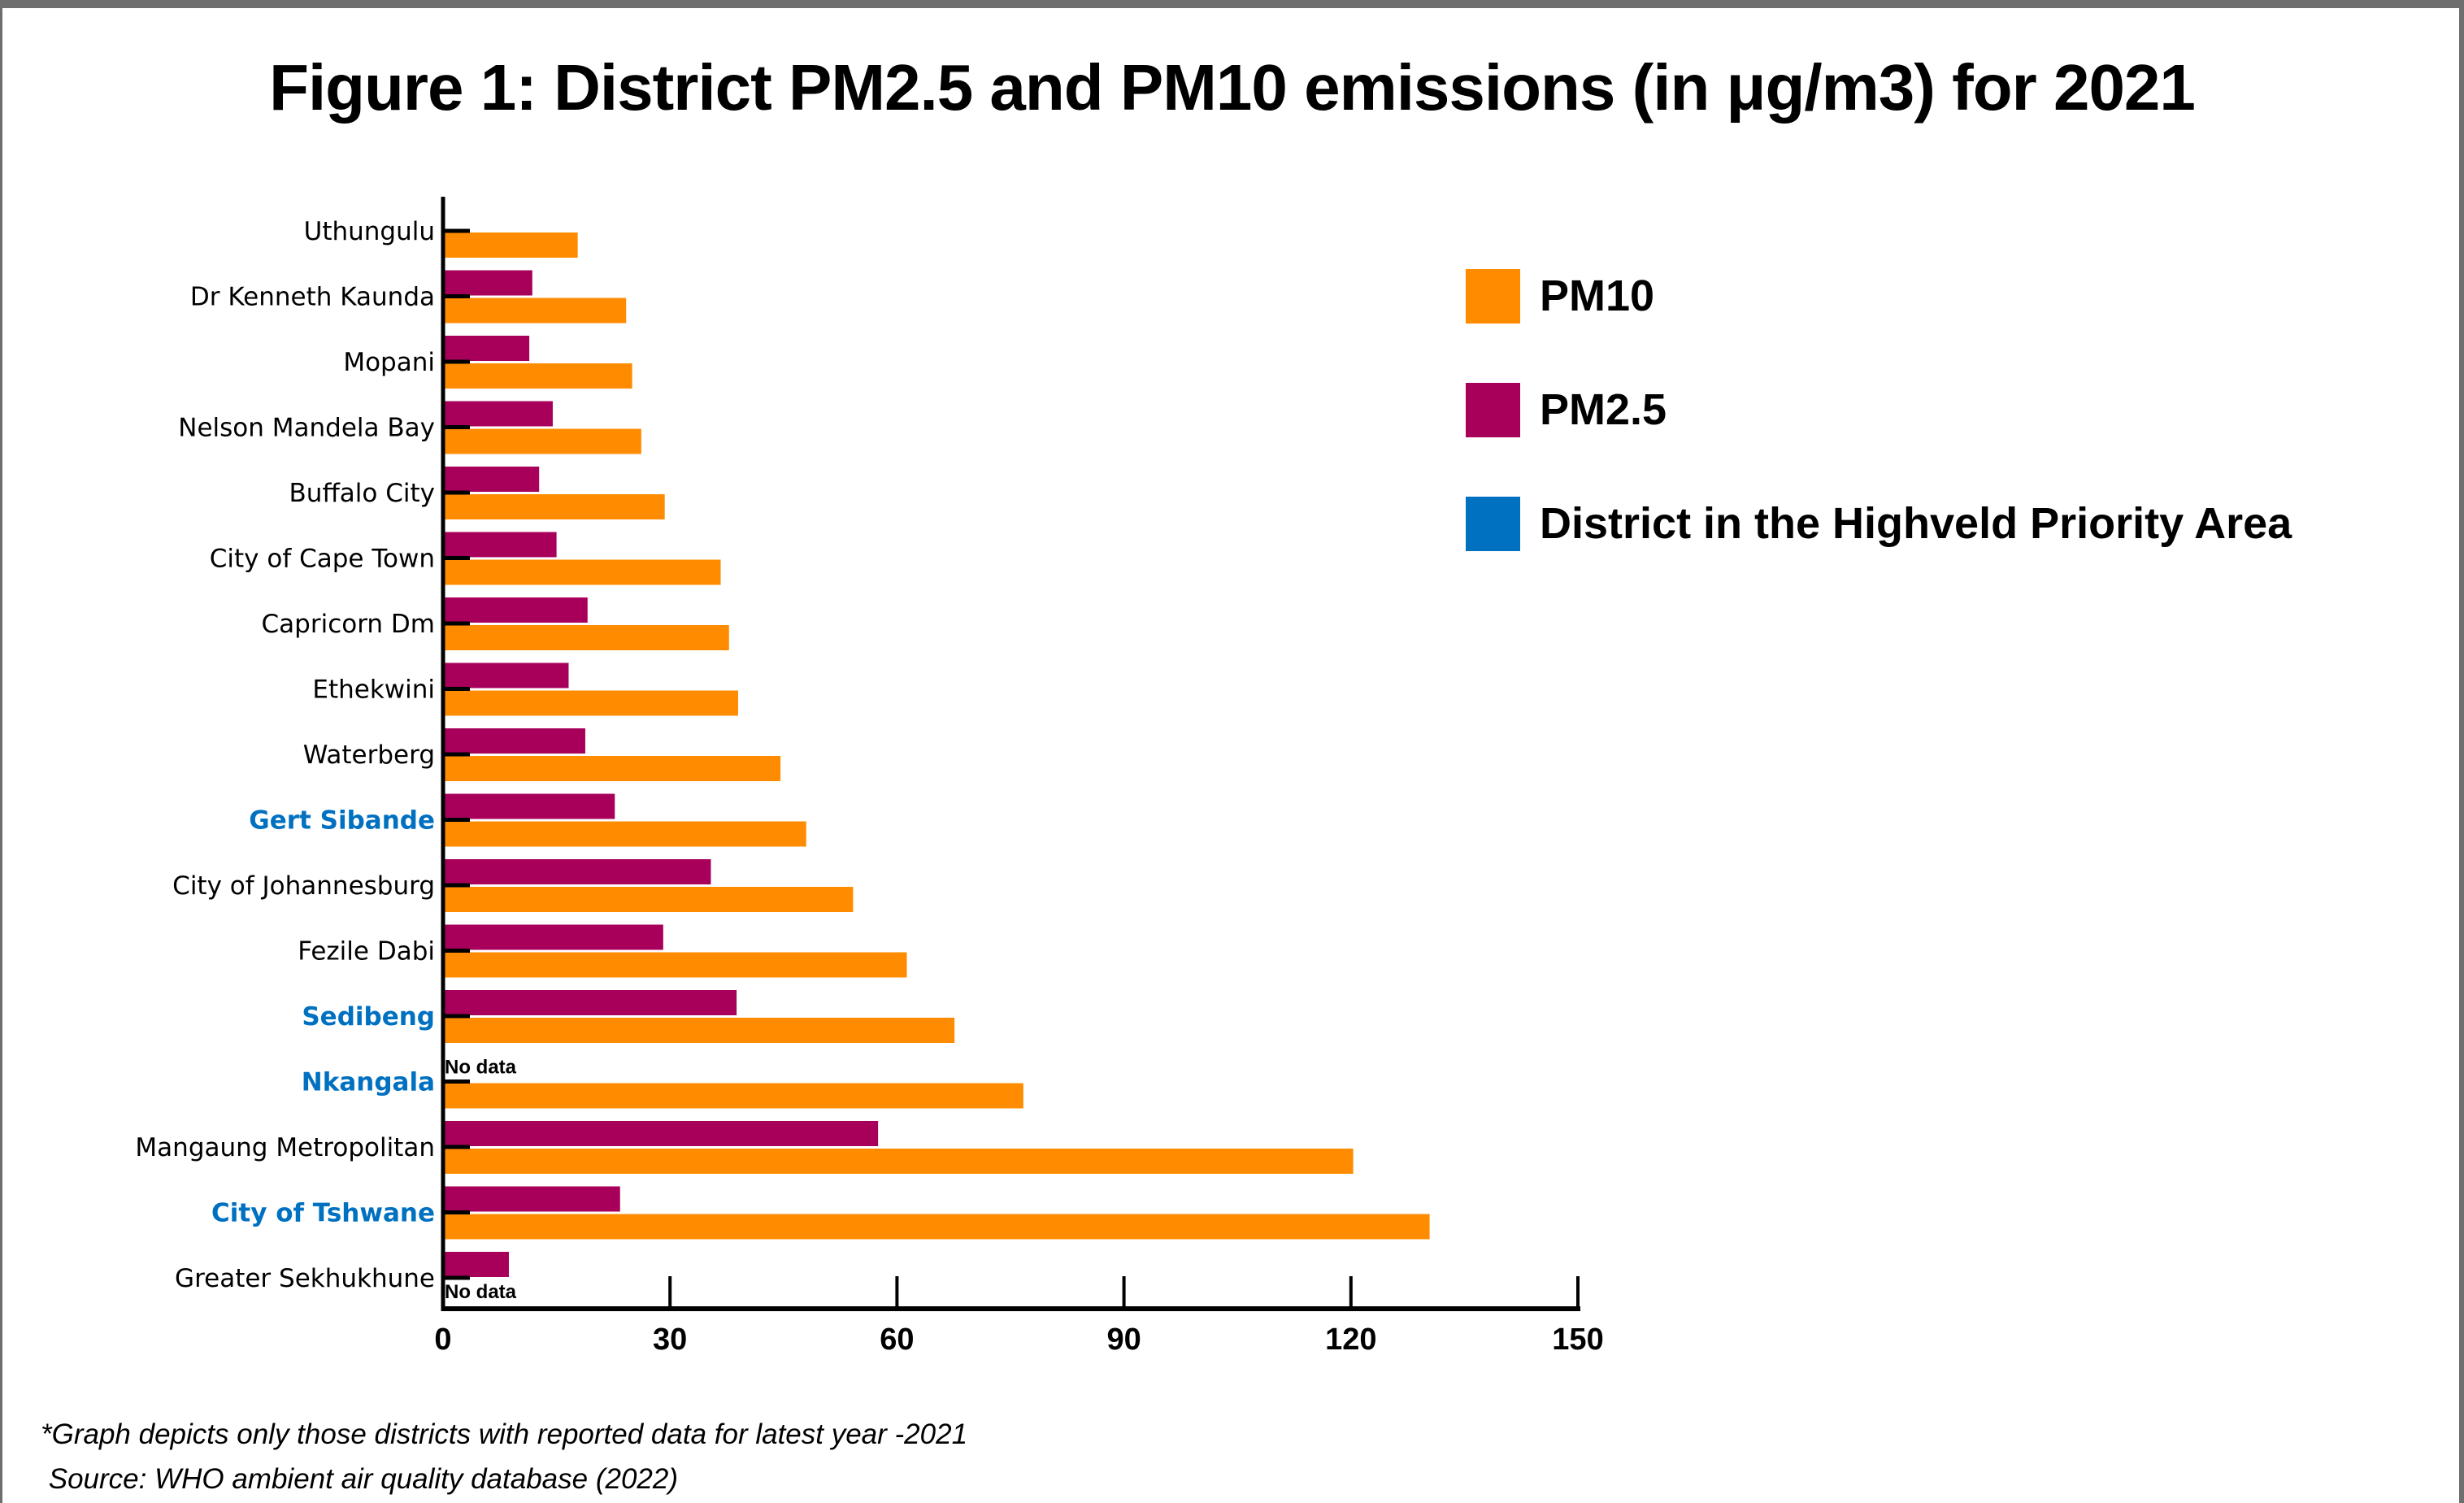  I want to click on x-tick-label-30: 30, so click(670, 1340).